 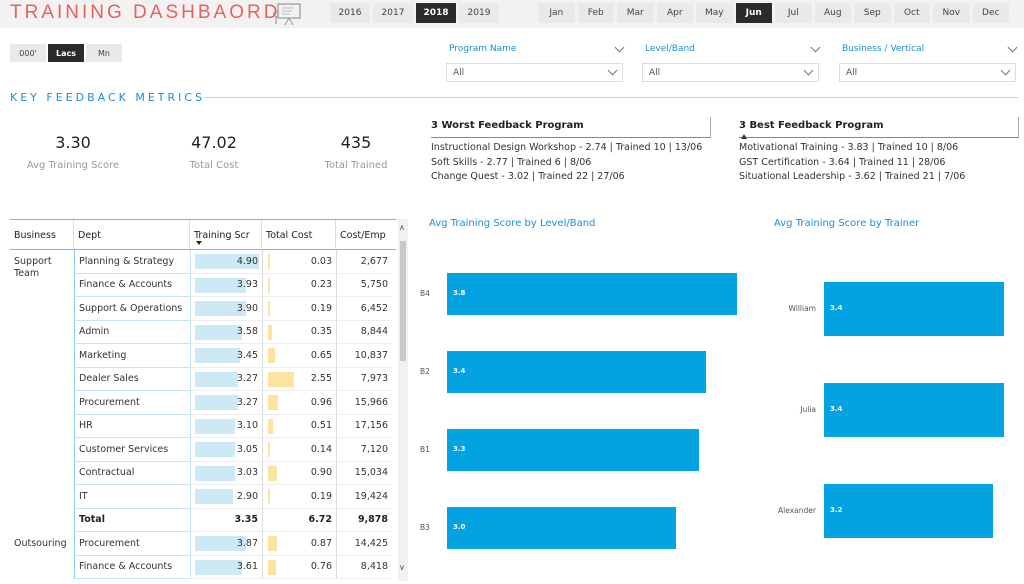 I want to click on dept-cell: Planning & Strategy, so click(x=132, y=262).